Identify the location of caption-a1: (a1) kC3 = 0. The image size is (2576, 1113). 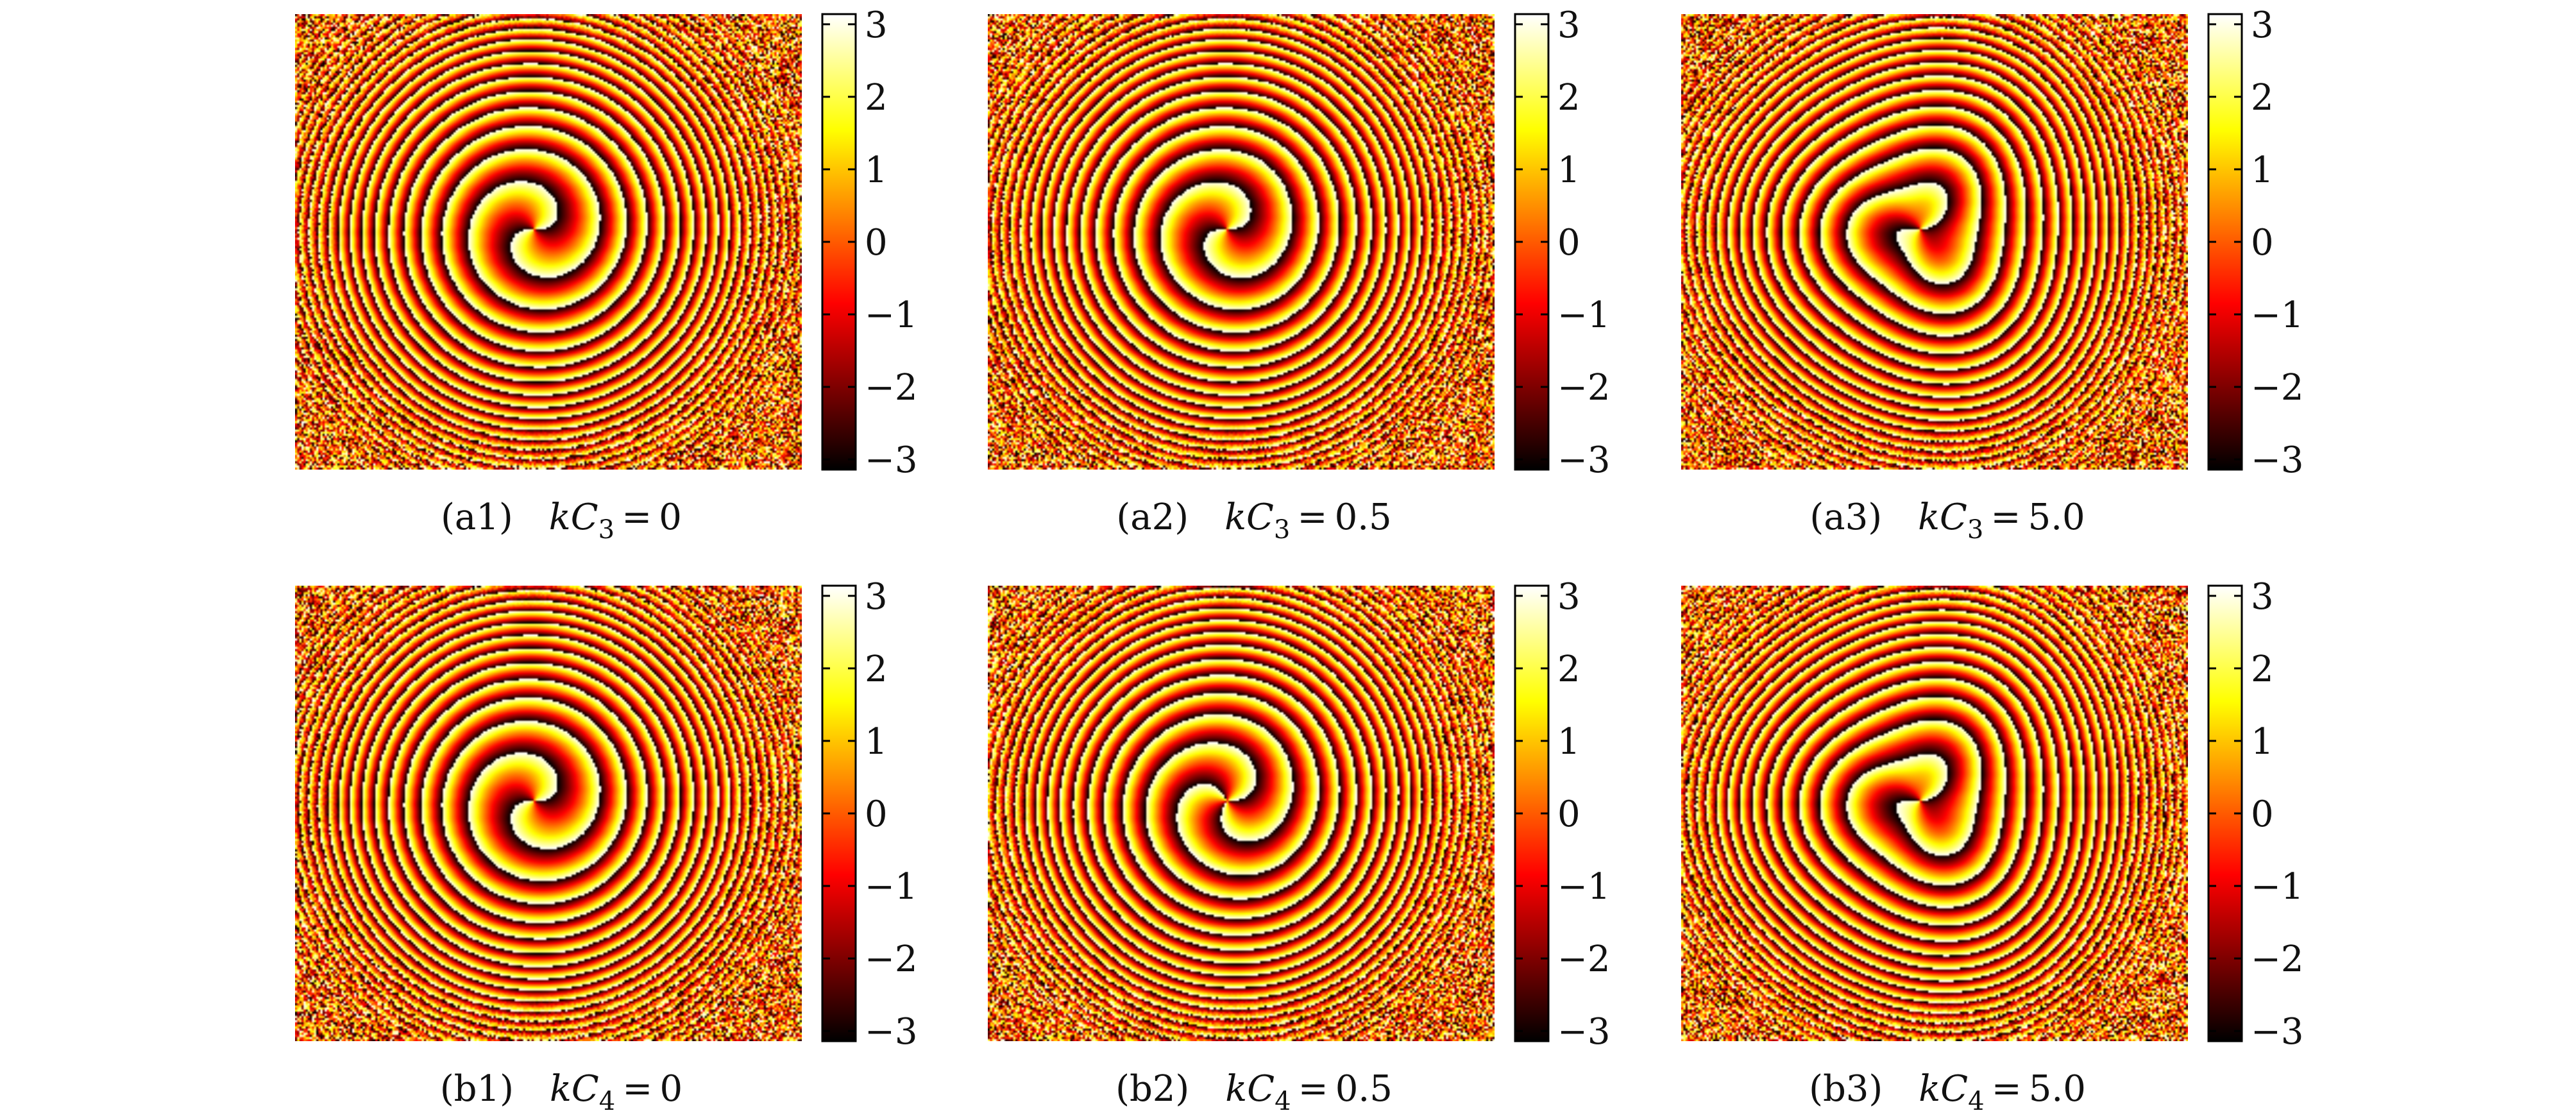
(561, 521).